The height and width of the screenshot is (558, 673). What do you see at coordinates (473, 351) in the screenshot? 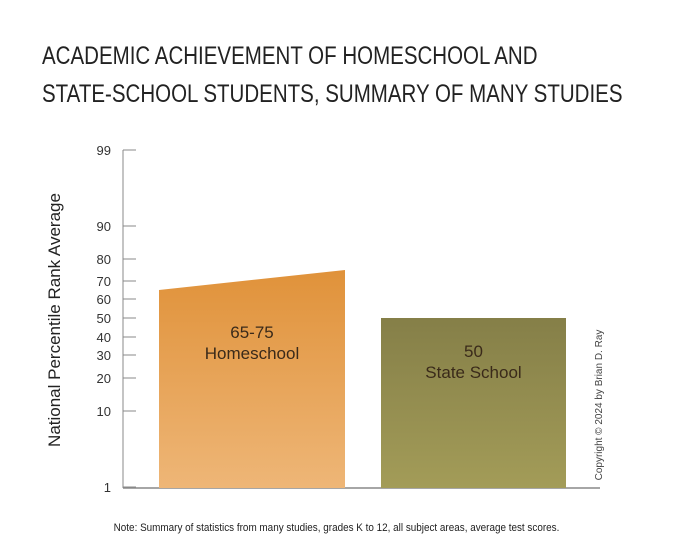
I see `bar-value-label: 50` at bounding box center [473, 351].